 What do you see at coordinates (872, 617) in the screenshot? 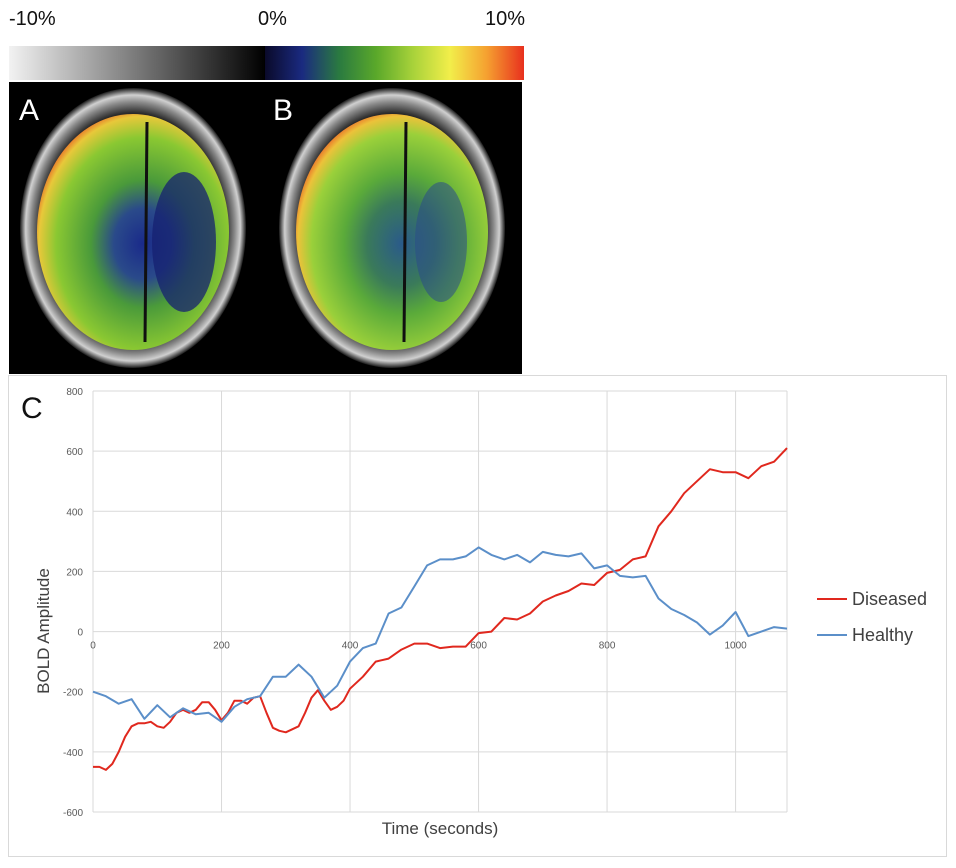
I see `legend: Diseased Healthy` at bounding box center [872, 617].